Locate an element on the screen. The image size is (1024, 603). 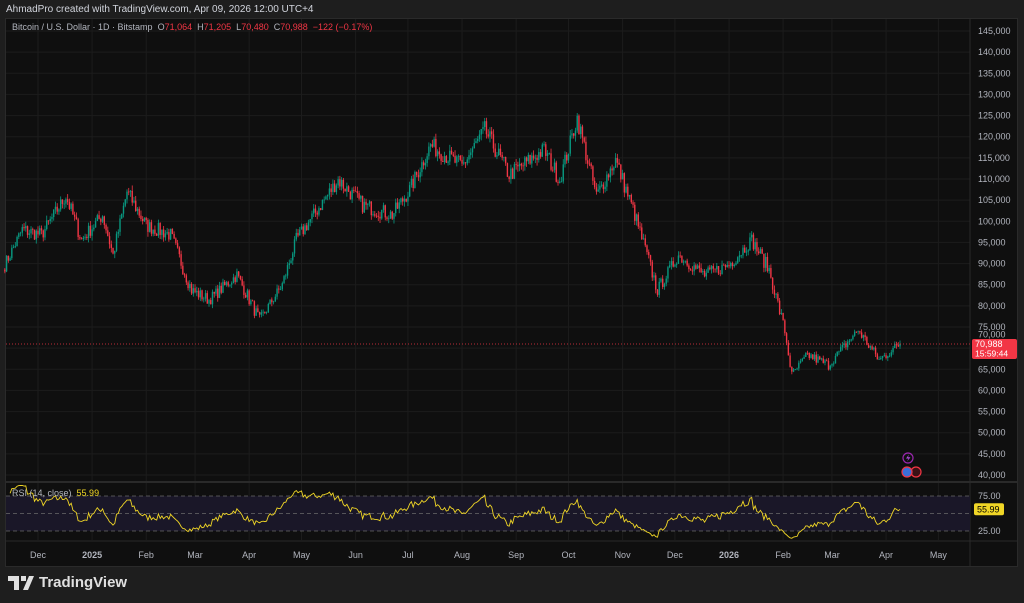
tradingview-logo-icon is located at coordinates (21, 582).